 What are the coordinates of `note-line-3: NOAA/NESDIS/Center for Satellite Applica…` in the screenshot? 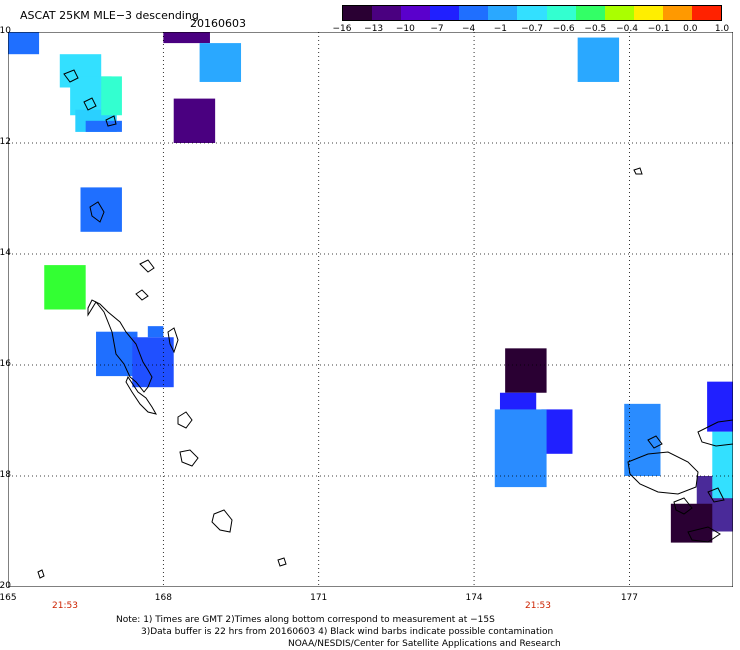 It's located at (424, 644).